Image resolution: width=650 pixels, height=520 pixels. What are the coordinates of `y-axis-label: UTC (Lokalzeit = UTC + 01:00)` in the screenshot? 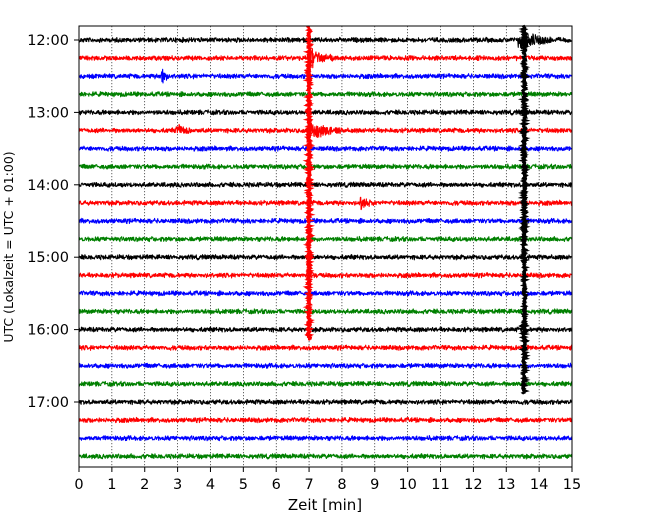 It's located at (8, 246).